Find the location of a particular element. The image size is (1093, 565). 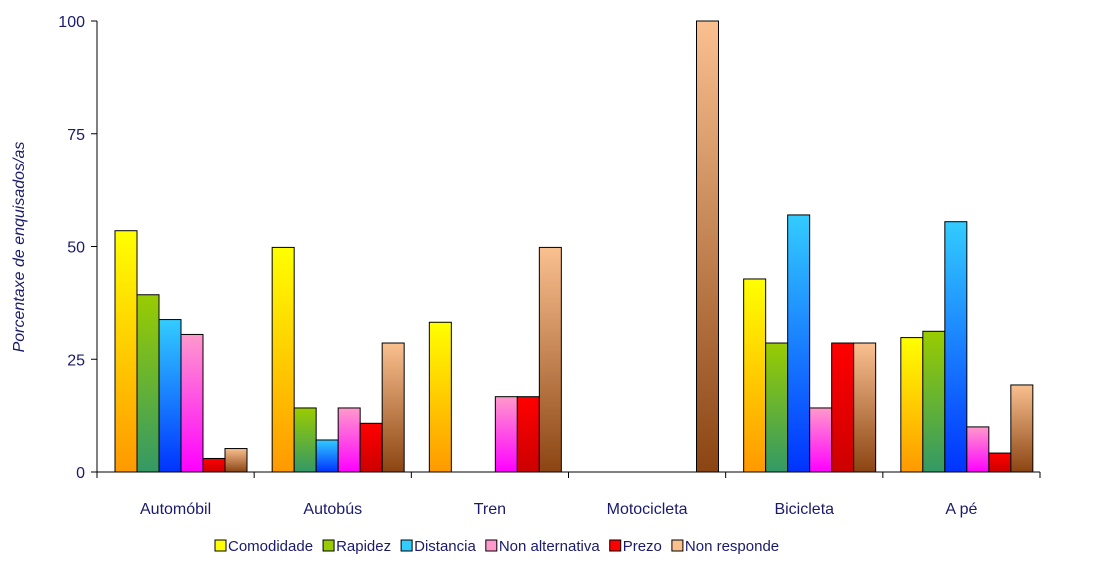

y-axis-label: Porcentaxe de enquisados/as is located at coordinates (19, 247).